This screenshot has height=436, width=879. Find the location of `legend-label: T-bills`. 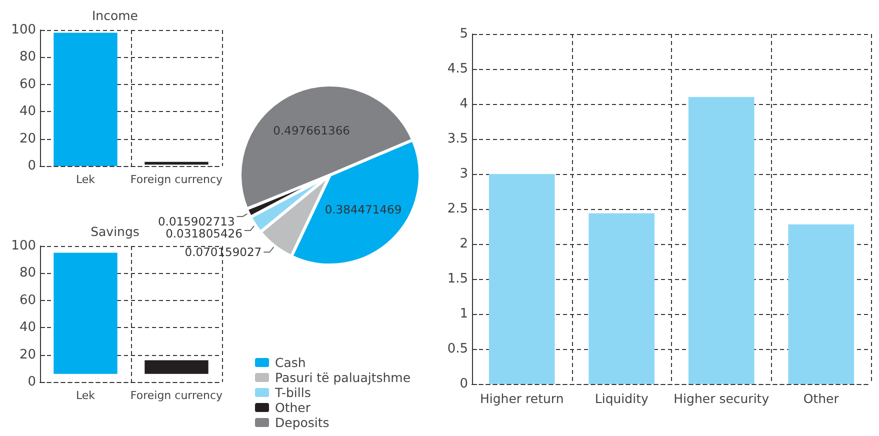

legend-label: T-bills is located at coordinates (292, 392).